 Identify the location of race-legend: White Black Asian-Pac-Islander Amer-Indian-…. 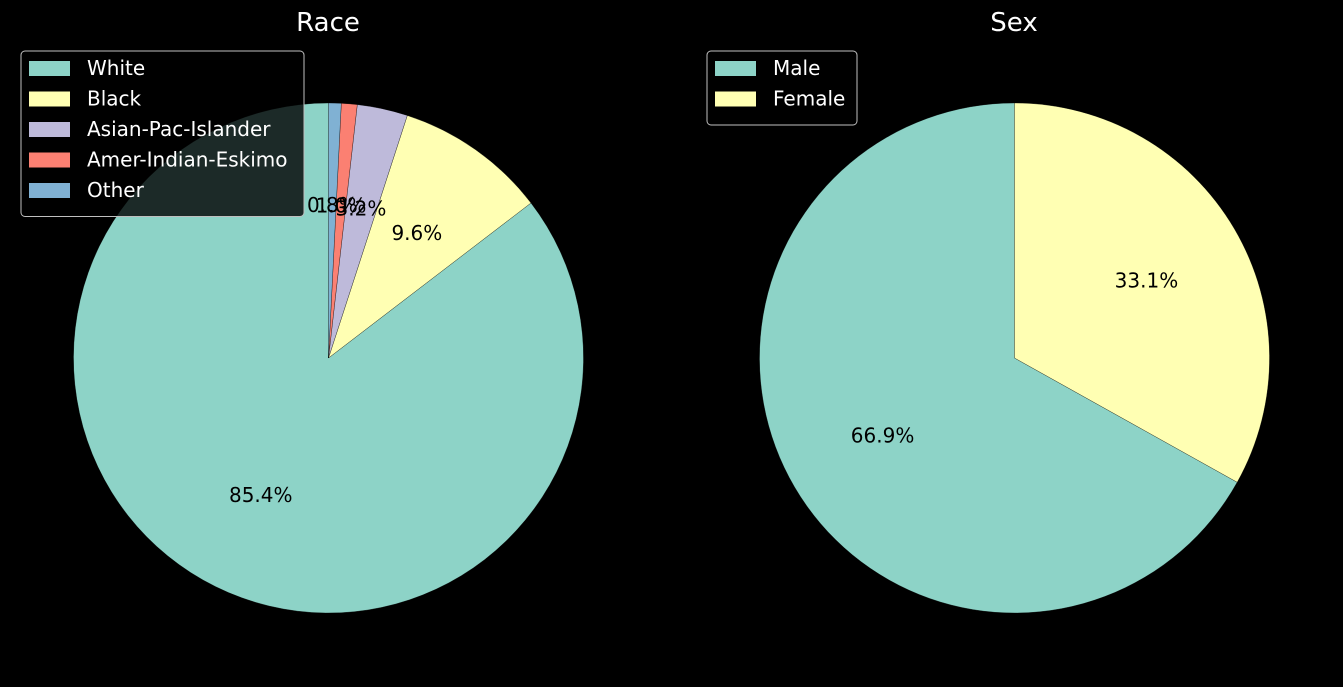
(162, 133).